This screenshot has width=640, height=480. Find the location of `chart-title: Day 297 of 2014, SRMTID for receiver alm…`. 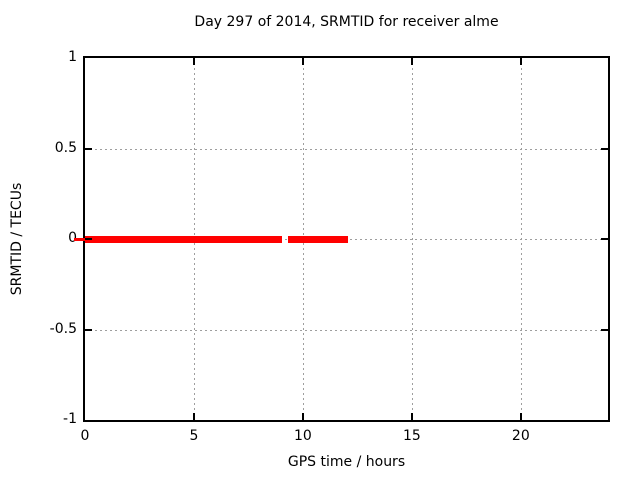

chart-title: Day 297 of 2014, SRMTID for receiver alm… is located at coordinates (346, 22).